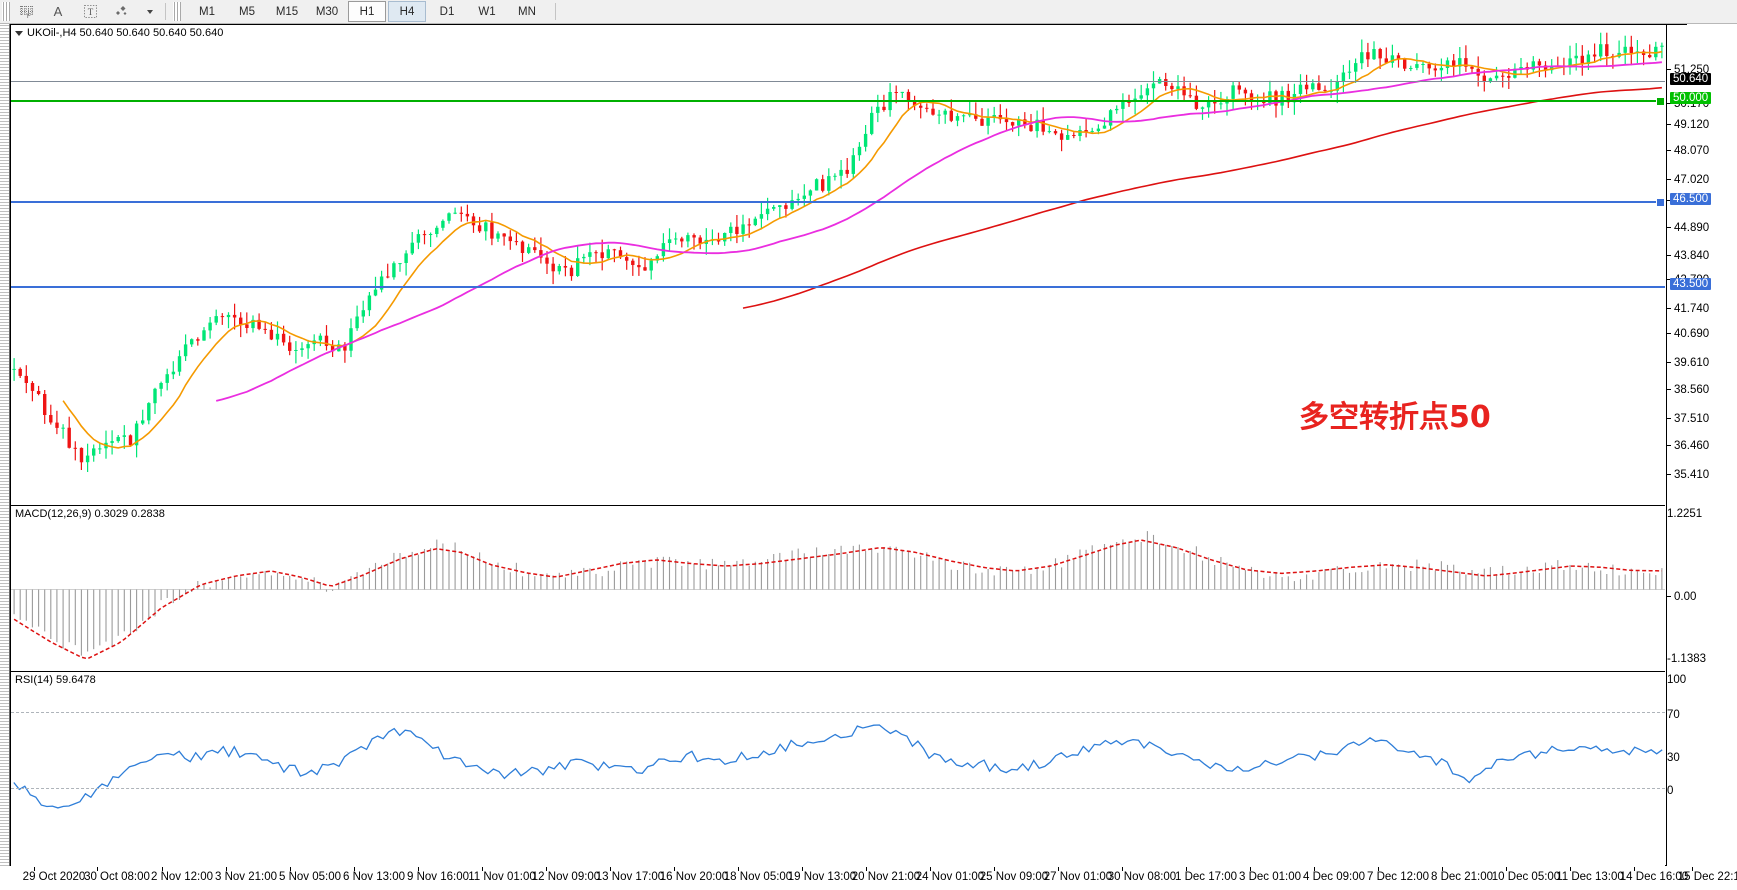  Describe the element at coordinates (1707, 877) in the screenshot. I see `time-label-26: 15 Dec 22:15` at that location.